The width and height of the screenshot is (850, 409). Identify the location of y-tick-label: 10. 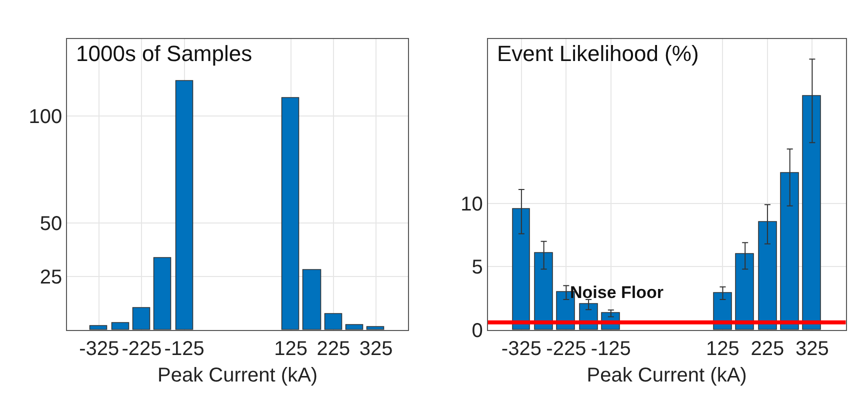
(471, 204).